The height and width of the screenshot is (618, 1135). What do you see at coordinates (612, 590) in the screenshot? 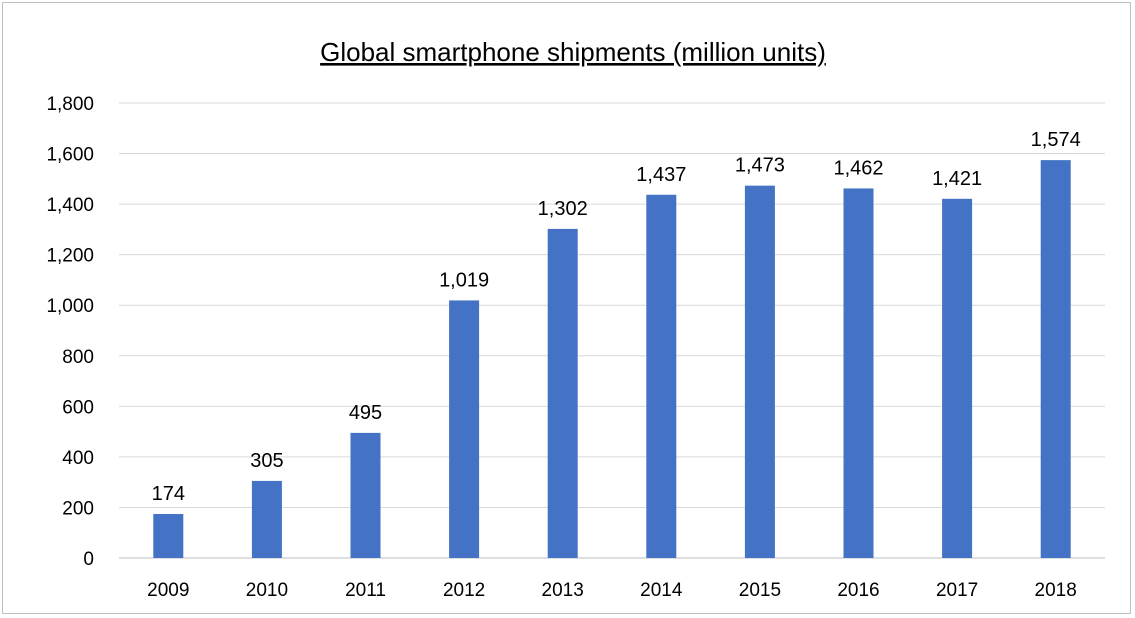
I see `x-axis-tick-labels: 2009 2010 2011 2012 2013 2014 2015 2016 2017 2018` at bounding box center [612, 590].